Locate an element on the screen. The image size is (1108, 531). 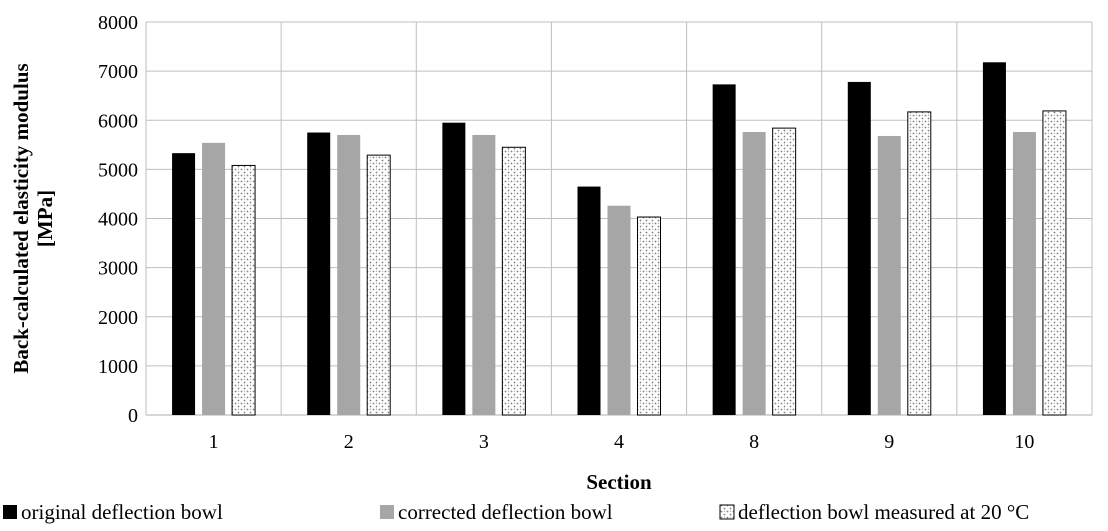
y-tick-label: 6000 is located at coordinates (118, 121).